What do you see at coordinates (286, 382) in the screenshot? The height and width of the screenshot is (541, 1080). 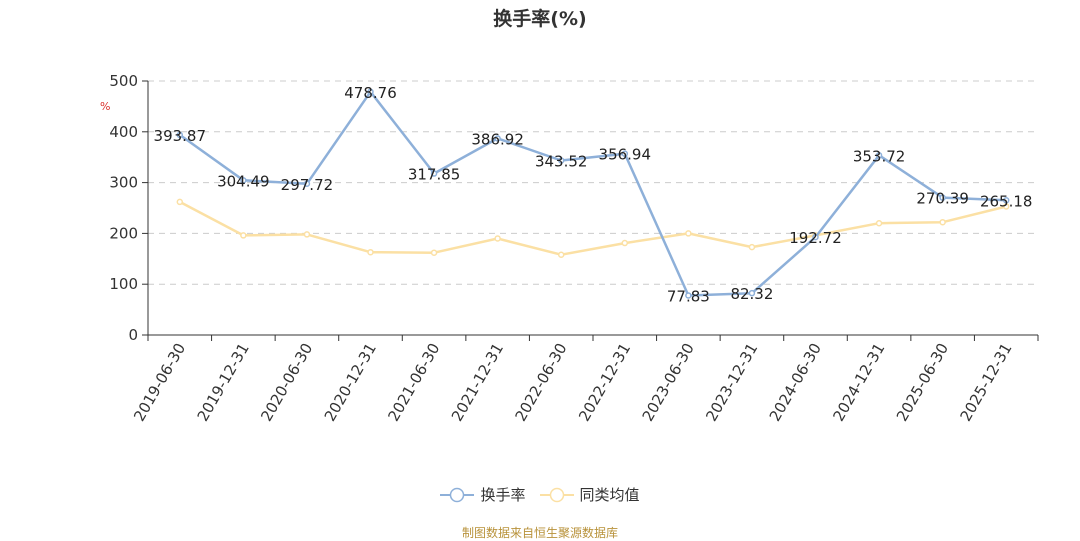 I see `x-tick-label: 2020-06-30` at bounding box center [286, 382].